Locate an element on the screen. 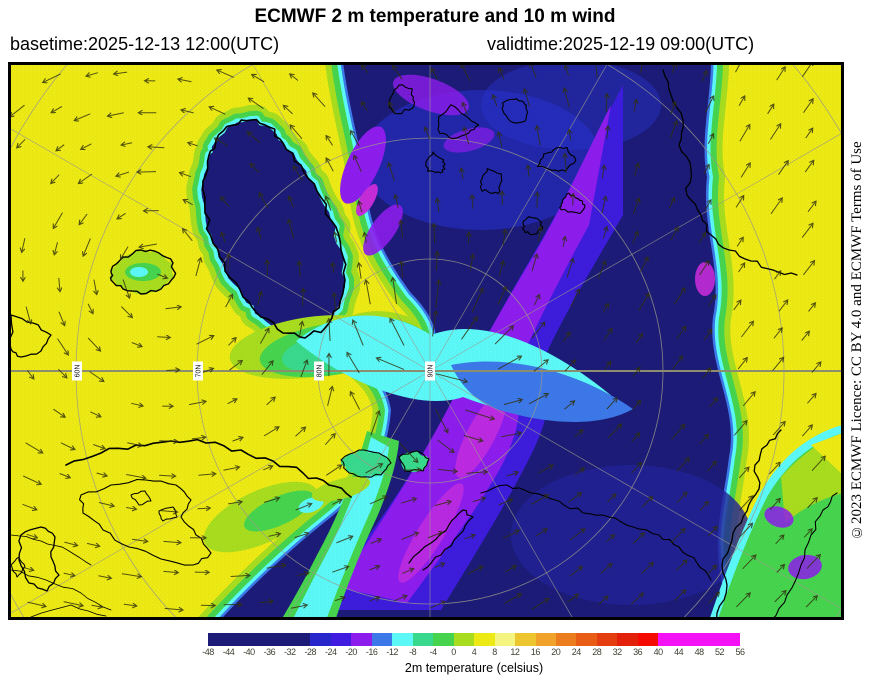 The image size is (870, 680). colorbar-tick: 32 is located at coordinates (617, 652).